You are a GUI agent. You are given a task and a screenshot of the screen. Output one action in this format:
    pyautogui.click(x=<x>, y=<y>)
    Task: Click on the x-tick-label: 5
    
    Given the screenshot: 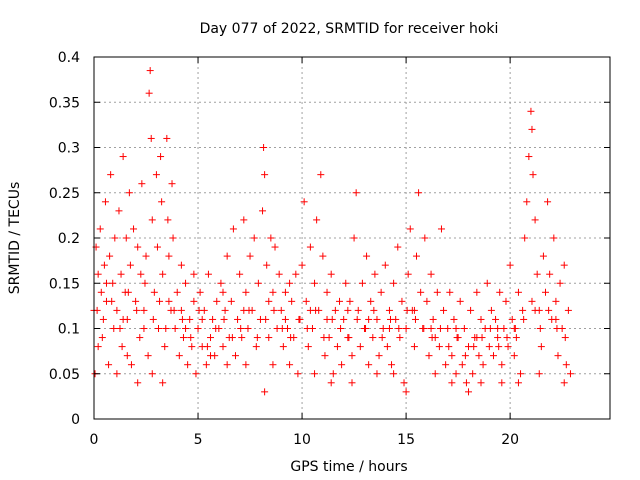 What is the action you would take?
    pyautogui.click(x=198, y=440)
    